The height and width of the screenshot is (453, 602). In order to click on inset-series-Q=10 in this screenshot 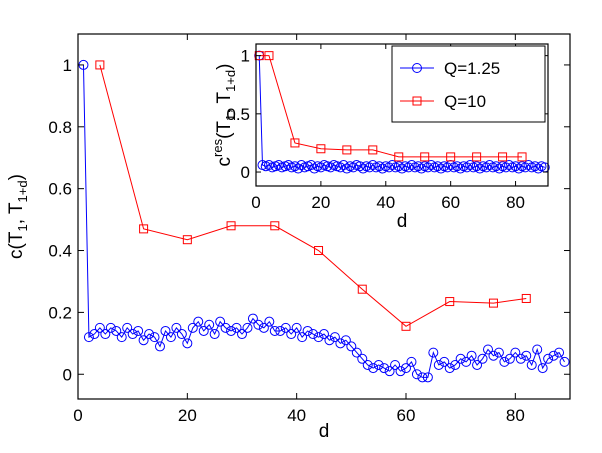, I will do `click(390, 106)`.